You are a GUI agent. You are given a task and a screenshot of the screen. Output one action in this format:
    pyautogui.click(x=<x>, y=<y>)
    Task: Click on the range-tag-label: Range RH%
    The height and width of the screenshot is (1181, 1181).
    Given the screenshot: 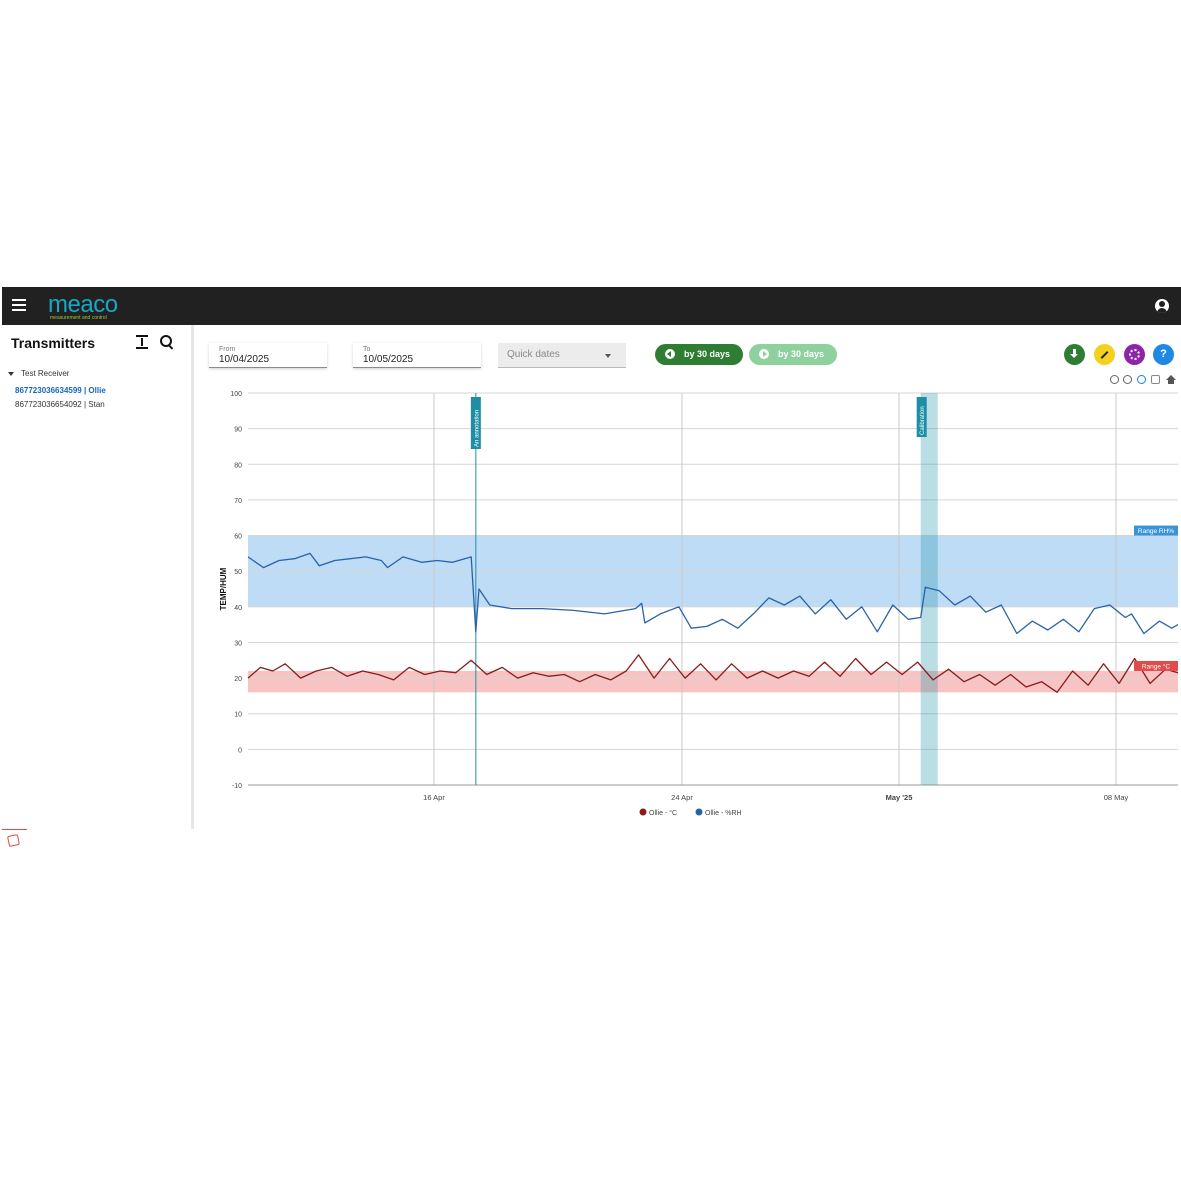 What is the action you would take?
    pyautogui.click(x=1156, y=531)
    